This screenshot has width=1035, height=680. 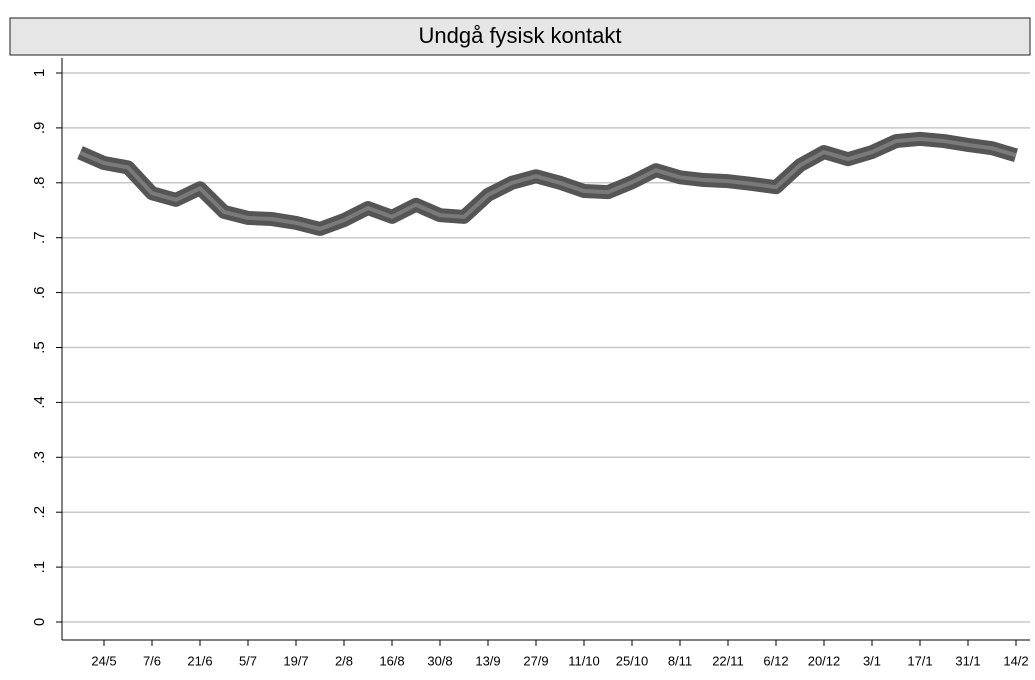 I want to click on y-tick-label: .1, so click(x=39, y=567).